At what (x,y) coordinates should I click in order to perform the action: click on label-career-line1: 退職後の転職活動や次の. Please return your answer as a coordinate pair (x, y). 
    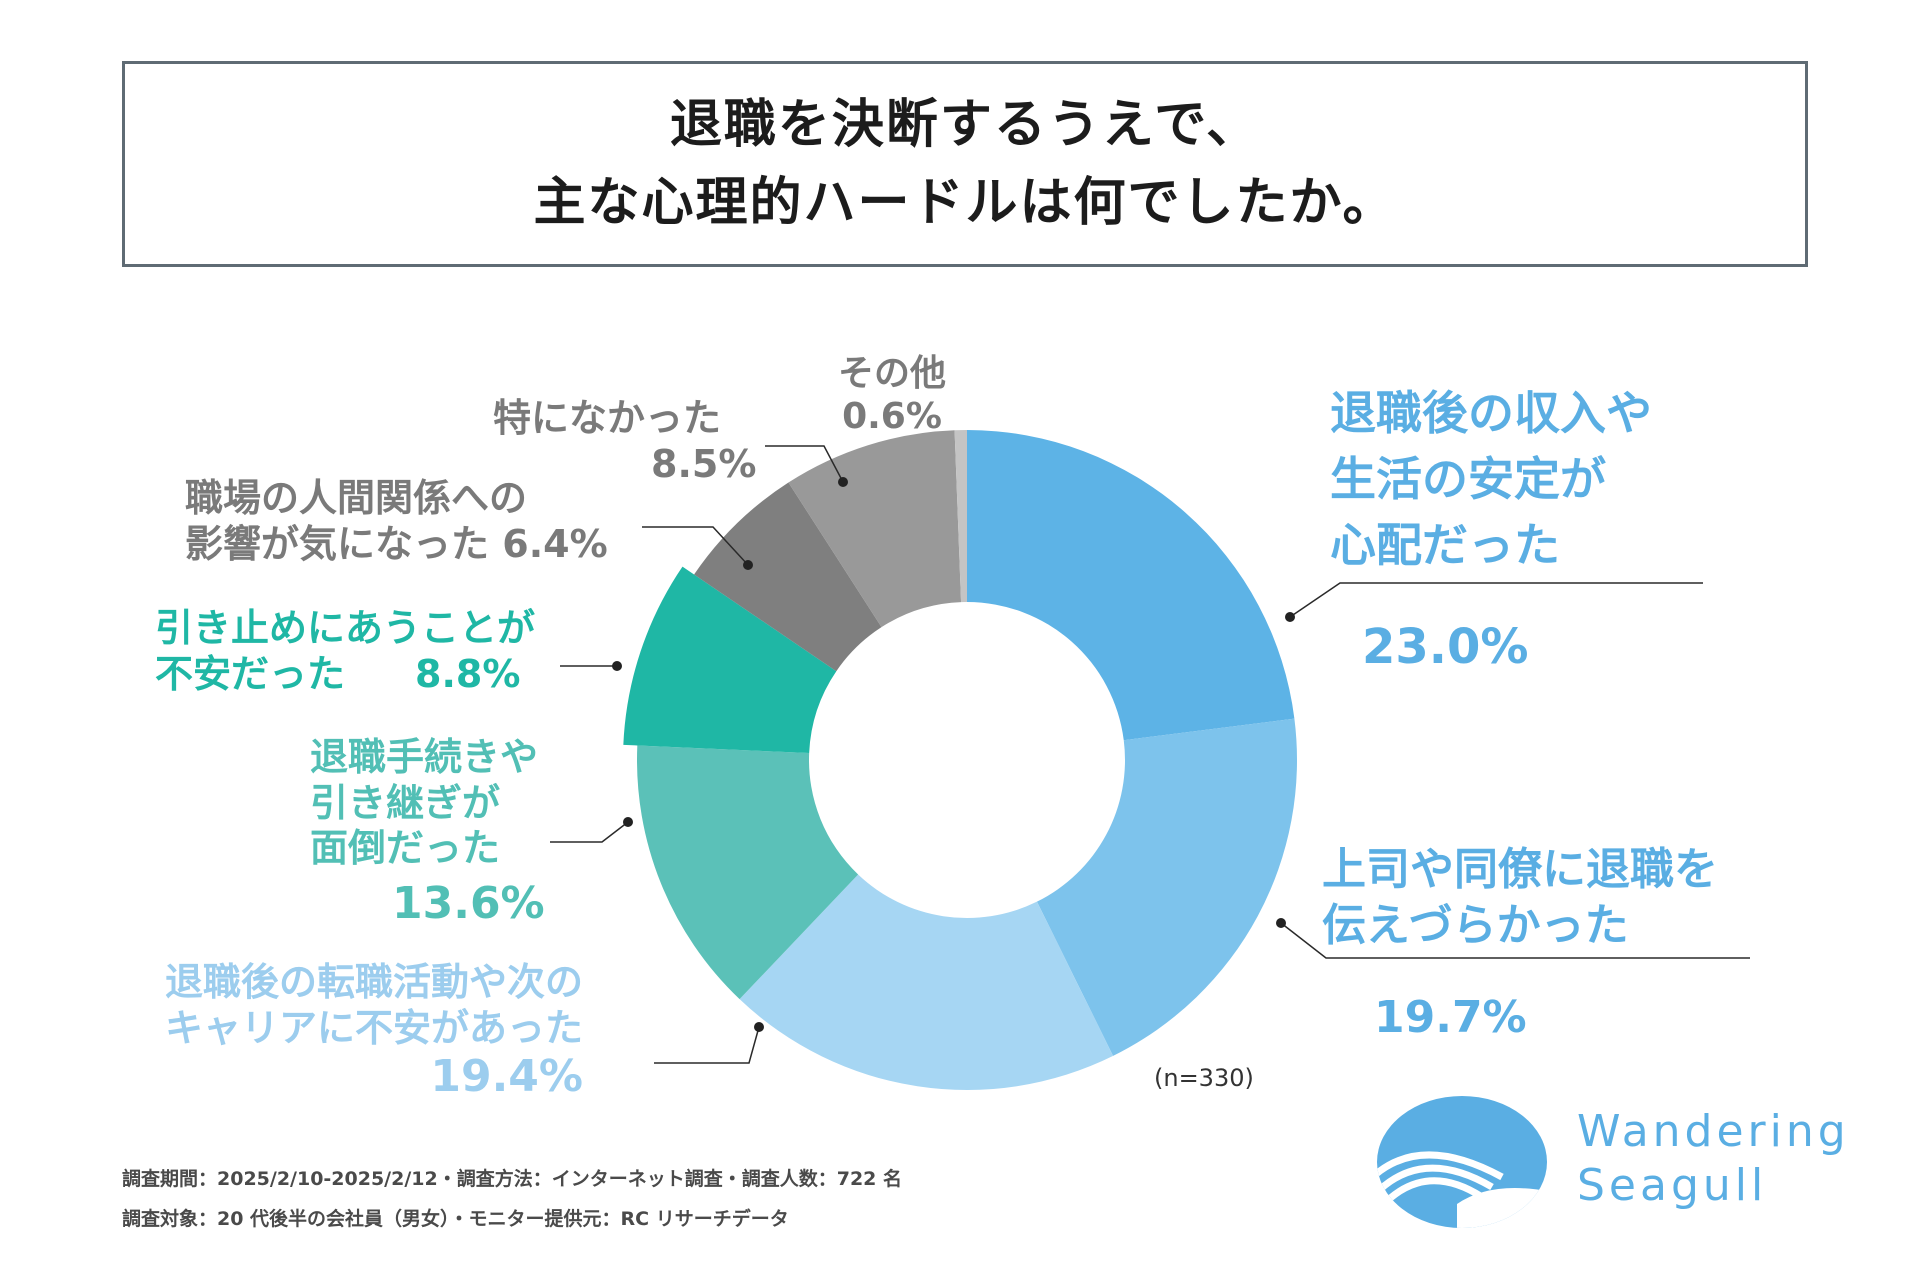
    Looking at the image, I should click on (374, 982).